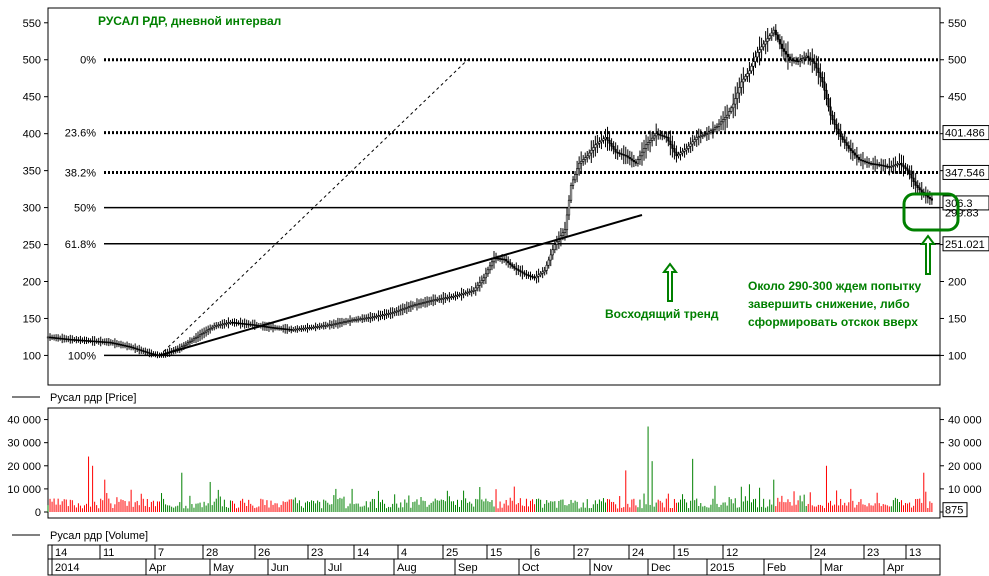  What do you see at coordinates (468, 568) in the screenshot?
I see `month-label-6: Sep` at bounding box center [468, 568].